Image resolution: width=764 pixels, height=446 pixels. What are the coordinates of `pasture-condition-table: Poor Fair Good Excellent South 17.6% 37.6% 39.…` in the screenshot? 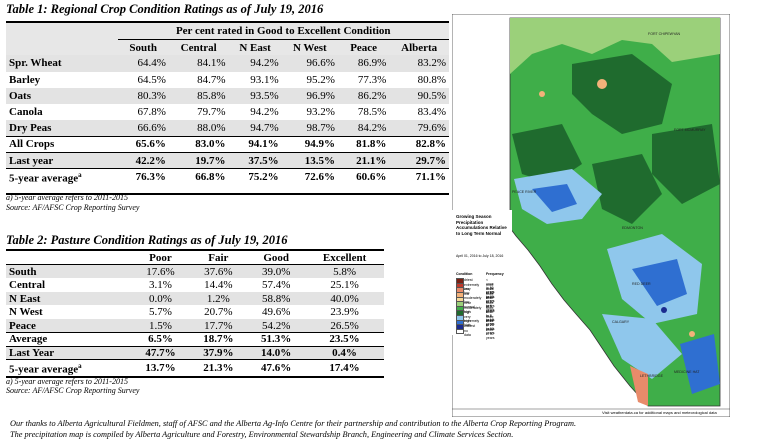 It's located at (195, 313).